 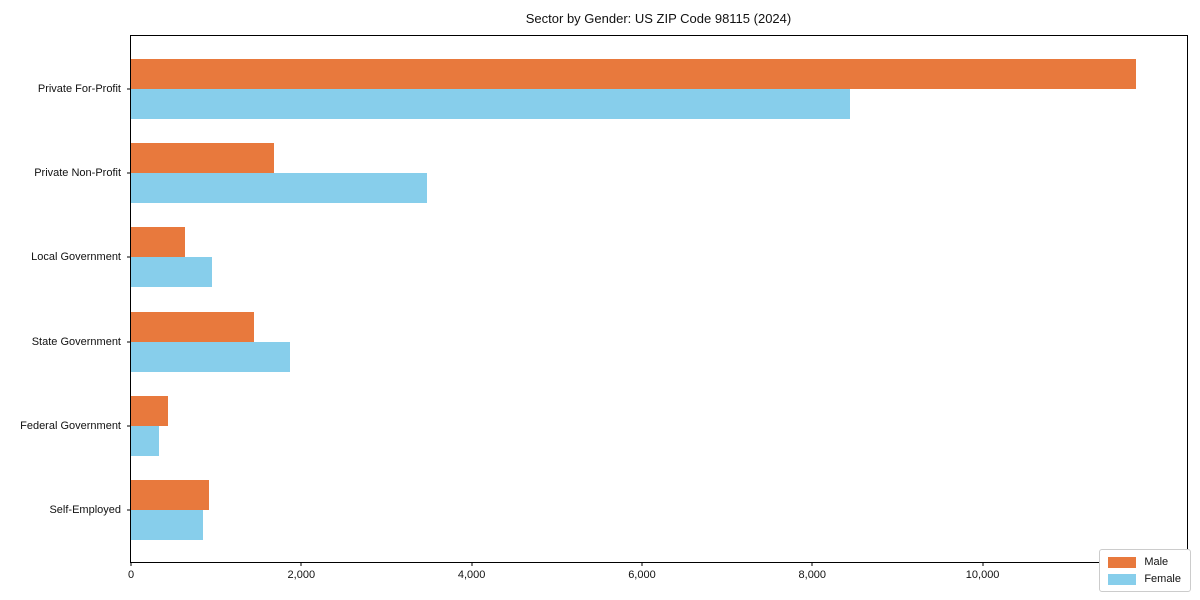 I want to click on x-axis-tick-label: 6,000, so click(x=642, y=575).